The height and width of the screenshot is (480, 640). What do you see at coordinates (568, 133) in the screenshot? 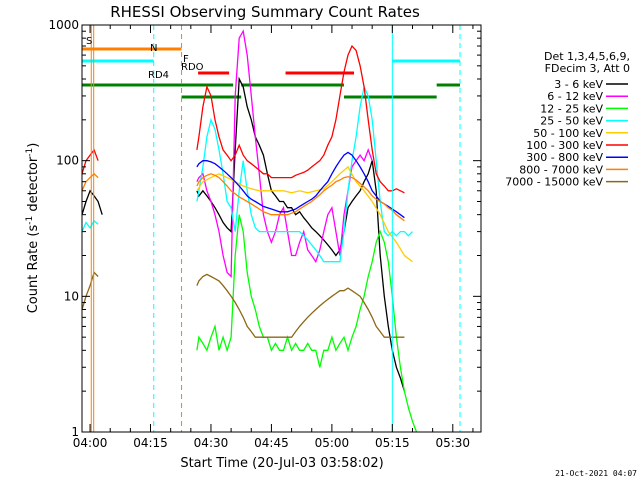
I see `legend-entry-label: 50 - 100 keV` at bounding box center [568, 133].